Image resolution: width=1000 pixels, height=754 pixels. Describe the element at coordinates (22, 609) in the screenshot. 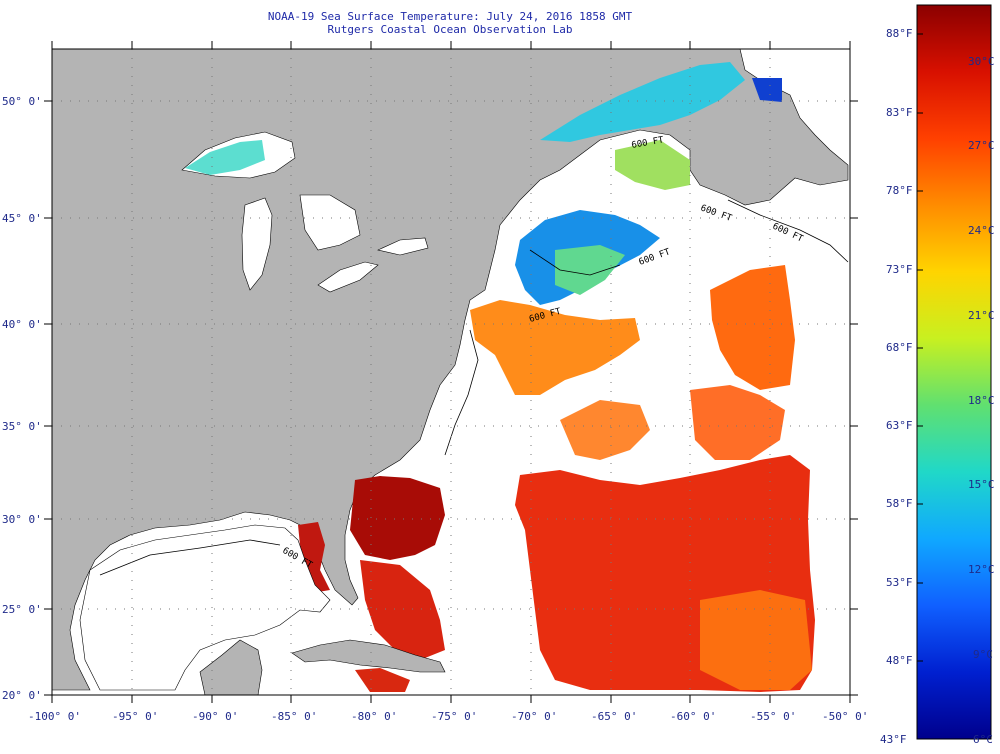

I see `lat-label: 25° 0'` at that location.